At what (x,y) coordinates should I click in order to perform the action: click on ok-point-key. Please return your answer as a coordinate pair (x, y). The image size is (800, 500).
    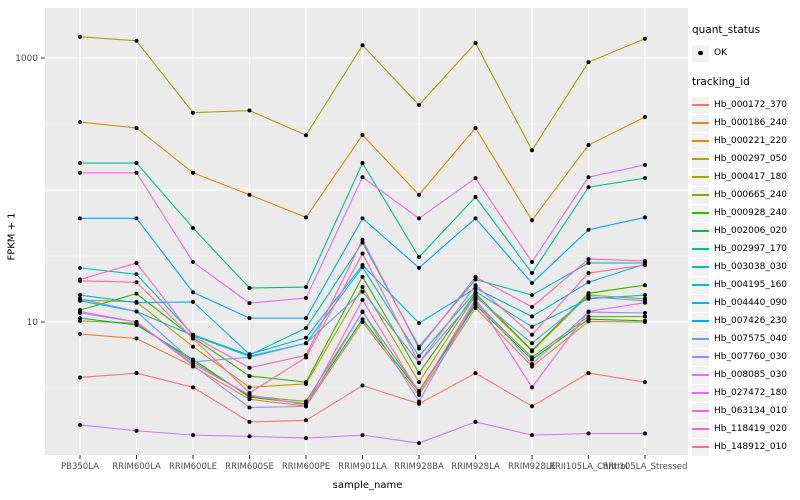
    Looking at the image, I should click on (700, 53).